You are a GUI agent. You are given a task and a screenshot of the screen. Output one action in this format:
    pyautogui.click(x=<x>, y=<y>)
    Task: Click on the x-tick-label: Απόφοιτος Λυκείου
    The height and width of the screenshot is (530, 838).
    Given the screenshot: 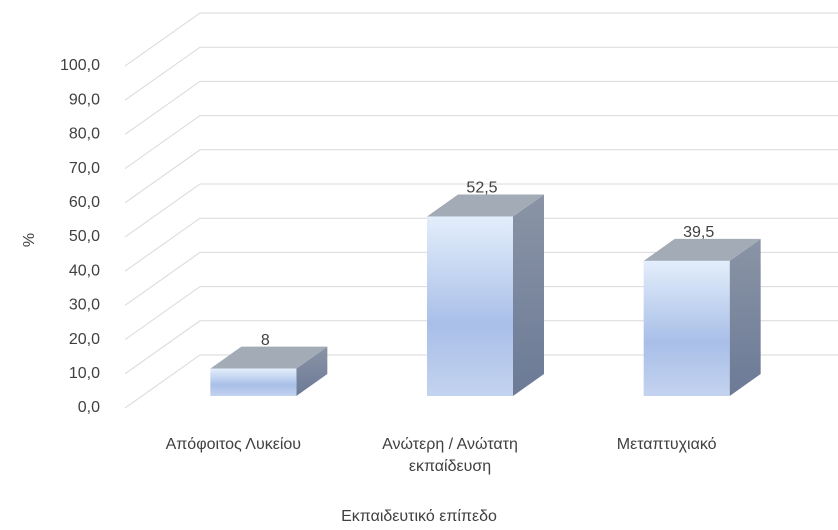 What is the action you would take?
    pyautogui.click(x=233, y=444)
    